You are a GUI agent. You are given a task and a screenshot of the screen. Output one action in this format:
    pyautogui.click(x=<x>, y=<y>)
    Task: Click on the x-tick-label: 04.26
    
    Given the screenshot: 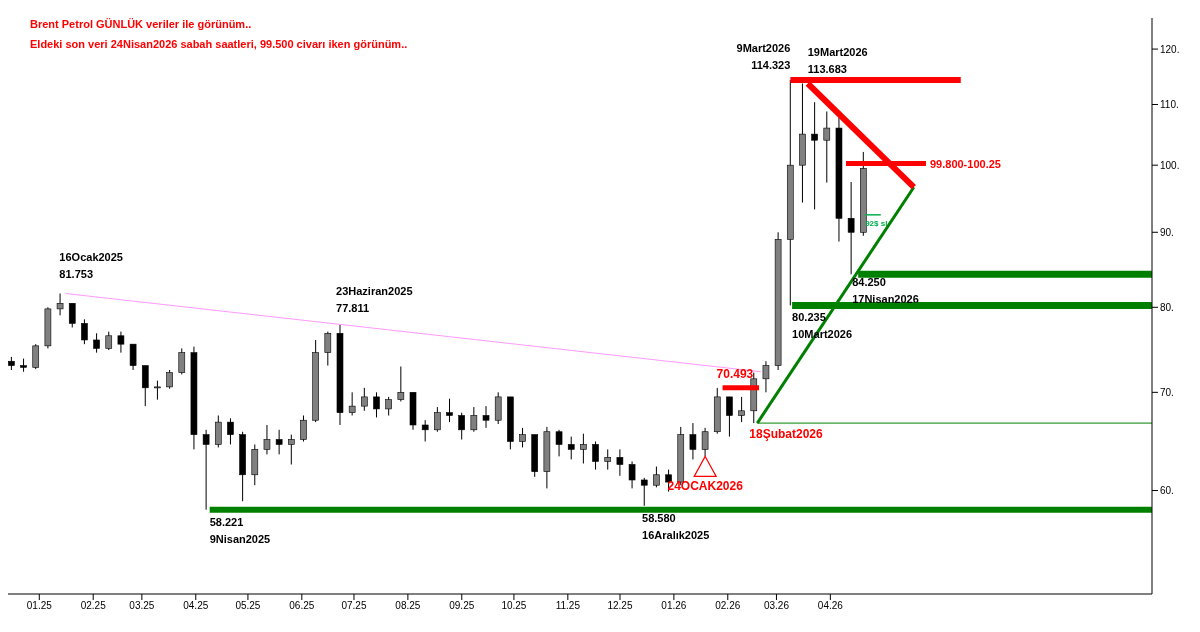 What is the action you would take?
    pyautogui.click(x=830, y=606)
    